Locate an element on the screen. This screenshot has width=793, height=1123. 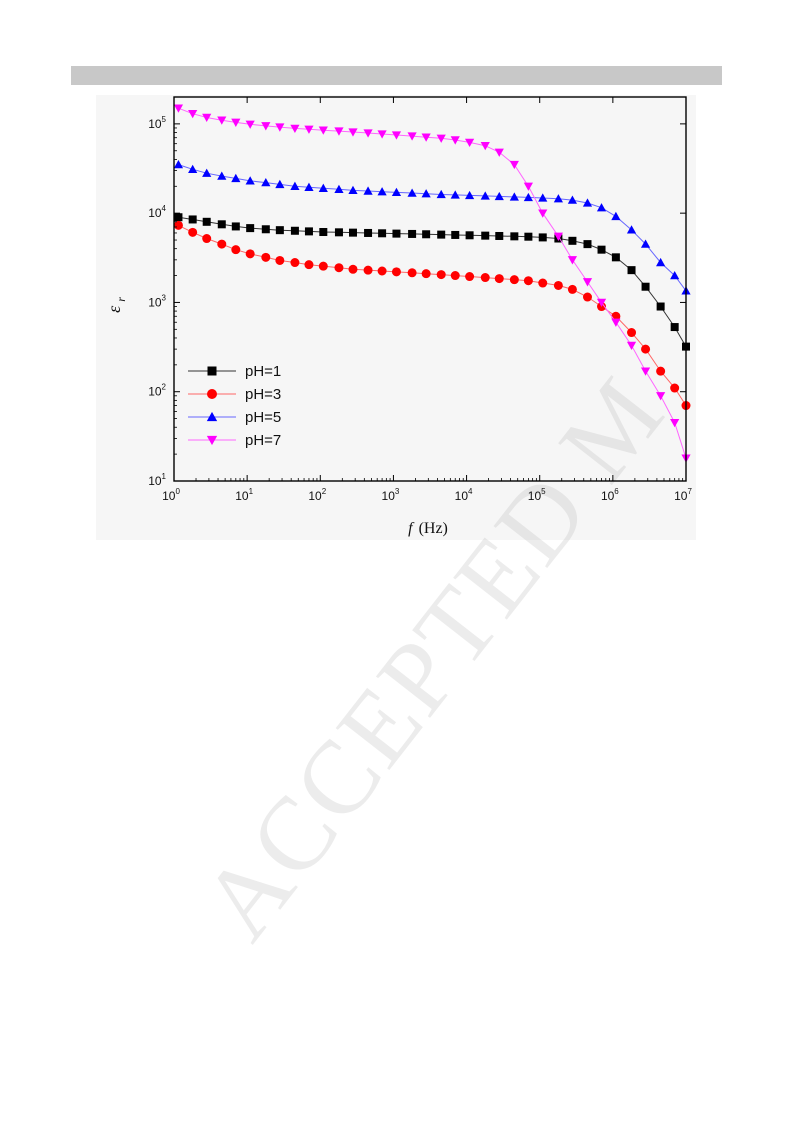
legend-label: pH=1 is located at coordinates (263, 371).